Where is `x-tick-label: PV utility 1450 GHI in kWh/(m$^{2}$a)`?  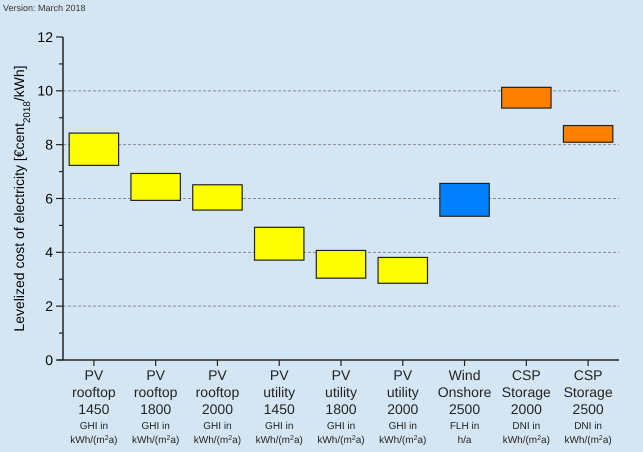 x-tick-label: PV utility 1450 GHI in kWh/(m$^{2}$a) is located at coordinates (279, 406).